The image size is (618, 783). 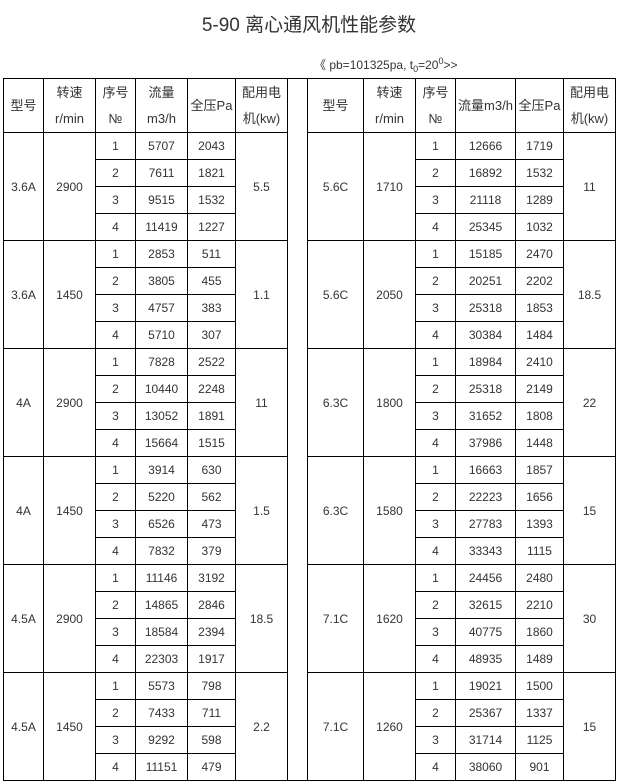 What do you see at coordinates (161, 470) in the screenshot?
I see `flow-cell: 3914` at bounding box center [161, 470].